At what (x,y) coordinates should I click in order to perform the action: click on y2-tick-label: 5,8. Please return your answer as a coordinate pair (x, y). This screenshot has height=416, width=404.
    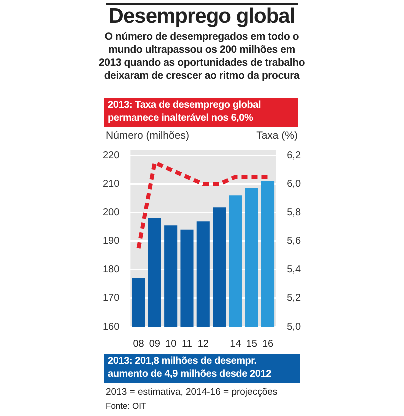
    Looking at the image, I should click on (294, 213).